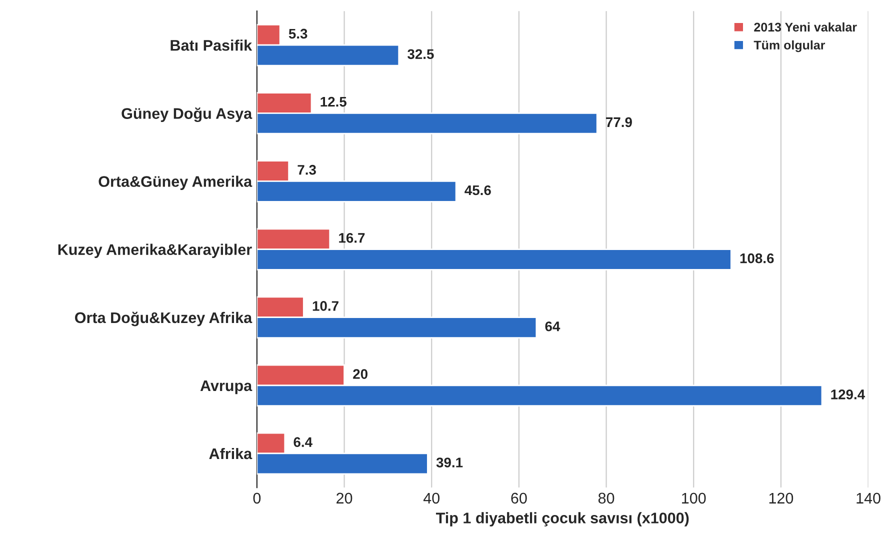 Image resolution: width=886 pixels, height=554 pixels. What do you see at coordinates (303, 442) in the screenshot?
I see `data-label: 6.4` at bounding box center [303, 442].